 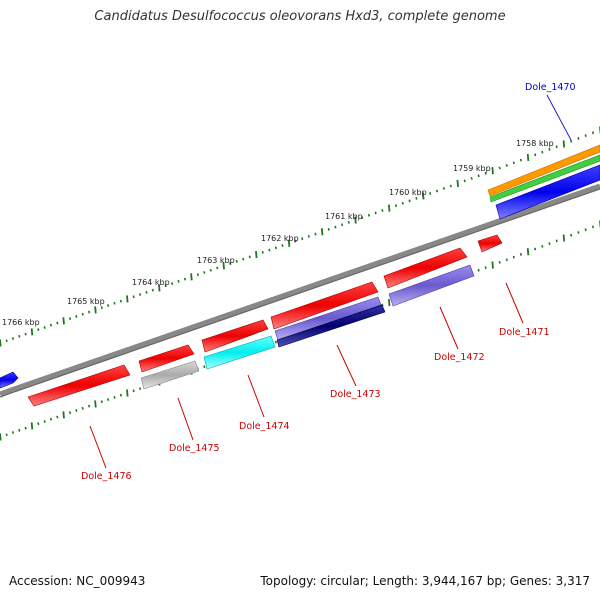 I want to click on feature-blue-left, so click(x=9, y=380).